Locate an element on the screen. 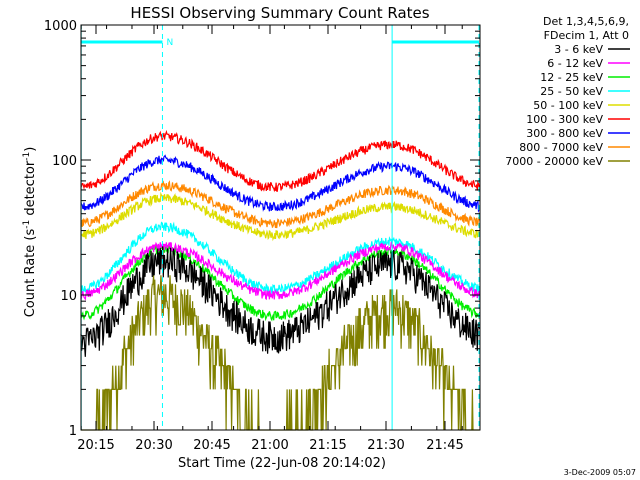 This screenshot has width=640, height=480. legend-label-5: 100 - 300 keV is located at coordinates (564, 119).